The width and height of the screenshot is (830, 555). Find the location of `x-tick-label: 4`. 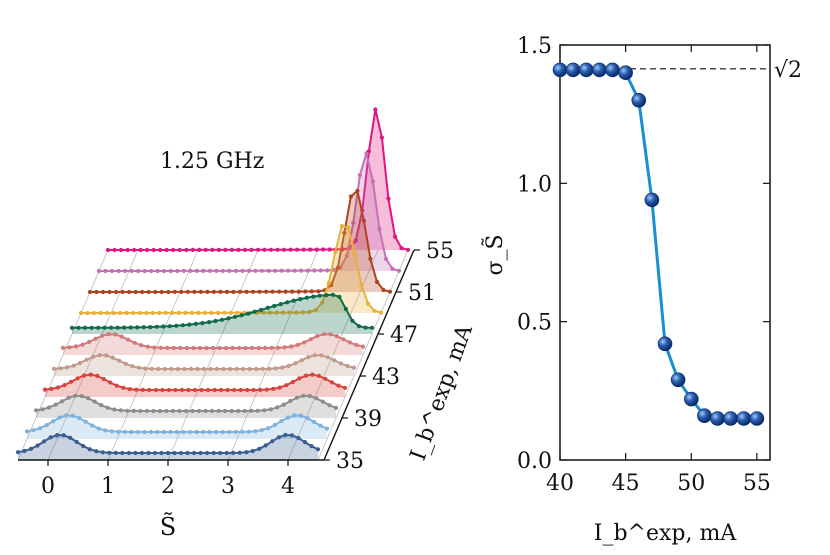

x-tick-label: 4 is located at coordinates (288, 486).